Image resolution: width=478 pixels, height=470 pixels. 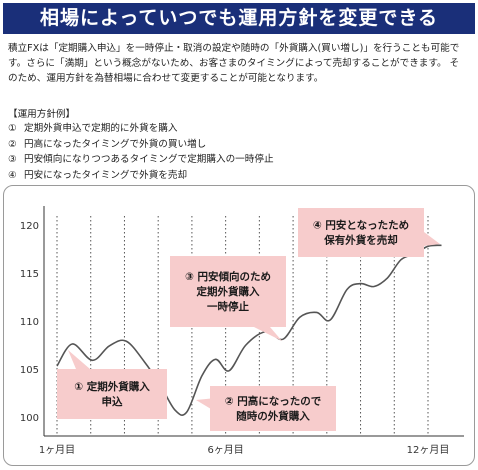 I want to click on step-item: ① 定期外貨申込で定期的に外貨を購入, so click(x=141, y=129).